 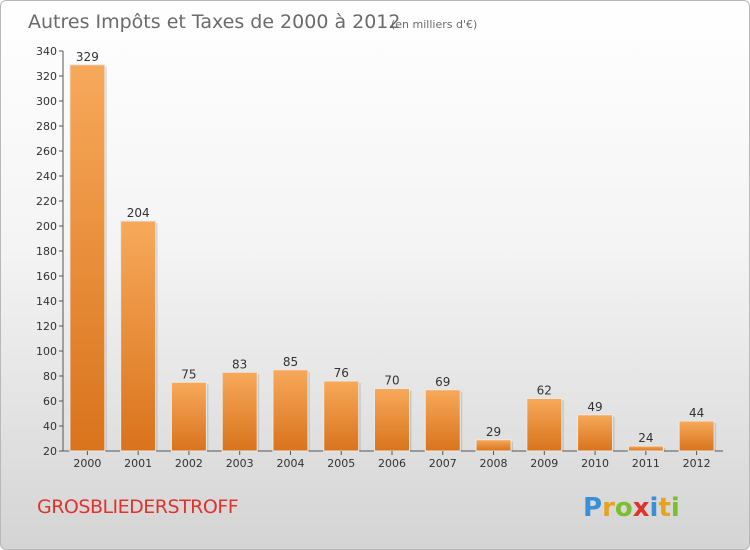 What do you see at coordinates (646, 463) in the screenshot?
I see `x-tick-label-2011: 2011` at bounding box center [646, 463].